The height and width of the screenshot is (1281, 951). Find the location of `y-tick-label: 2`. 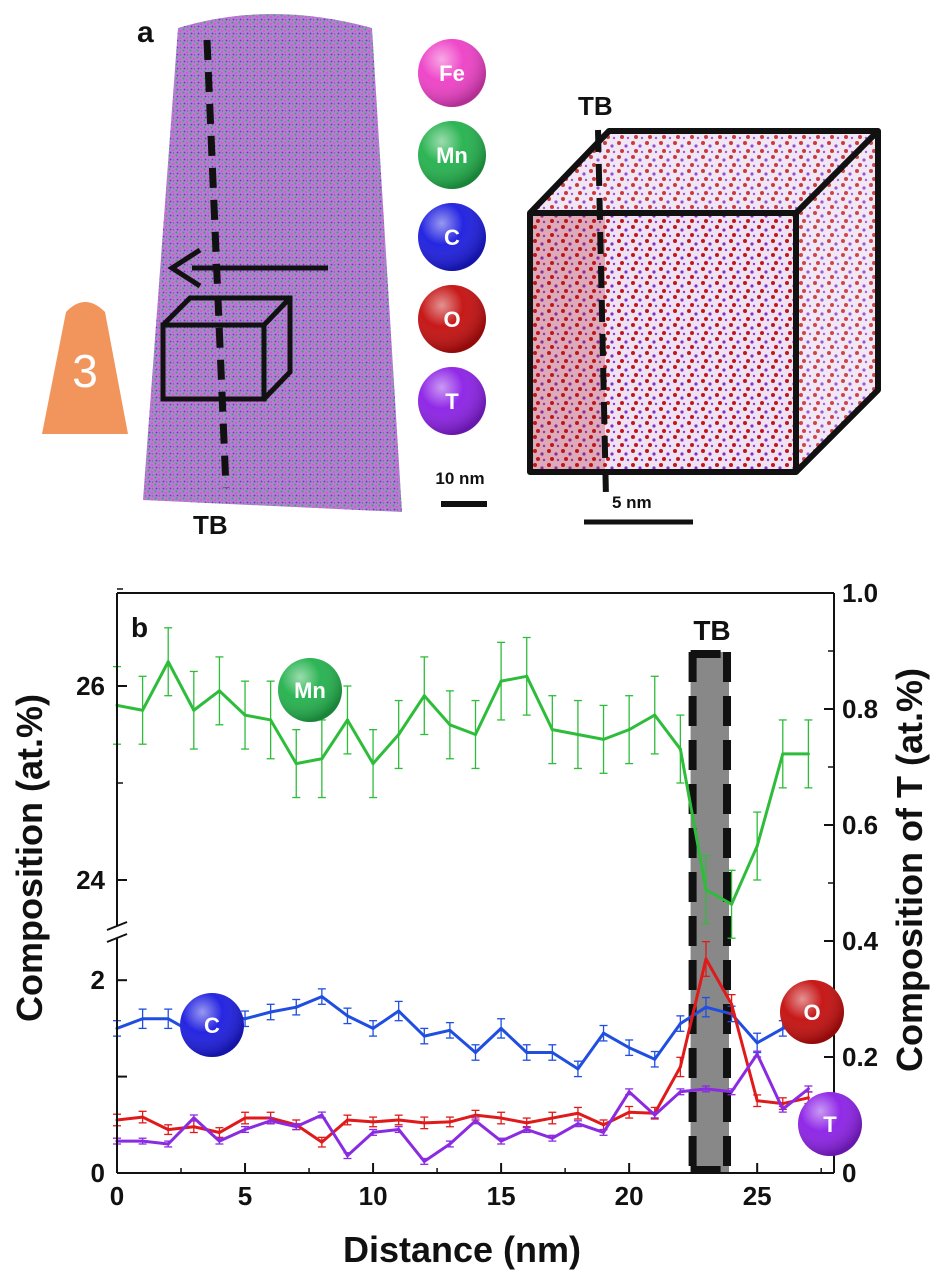

y-tick-label: 2 is located at coordinates (98, 980).